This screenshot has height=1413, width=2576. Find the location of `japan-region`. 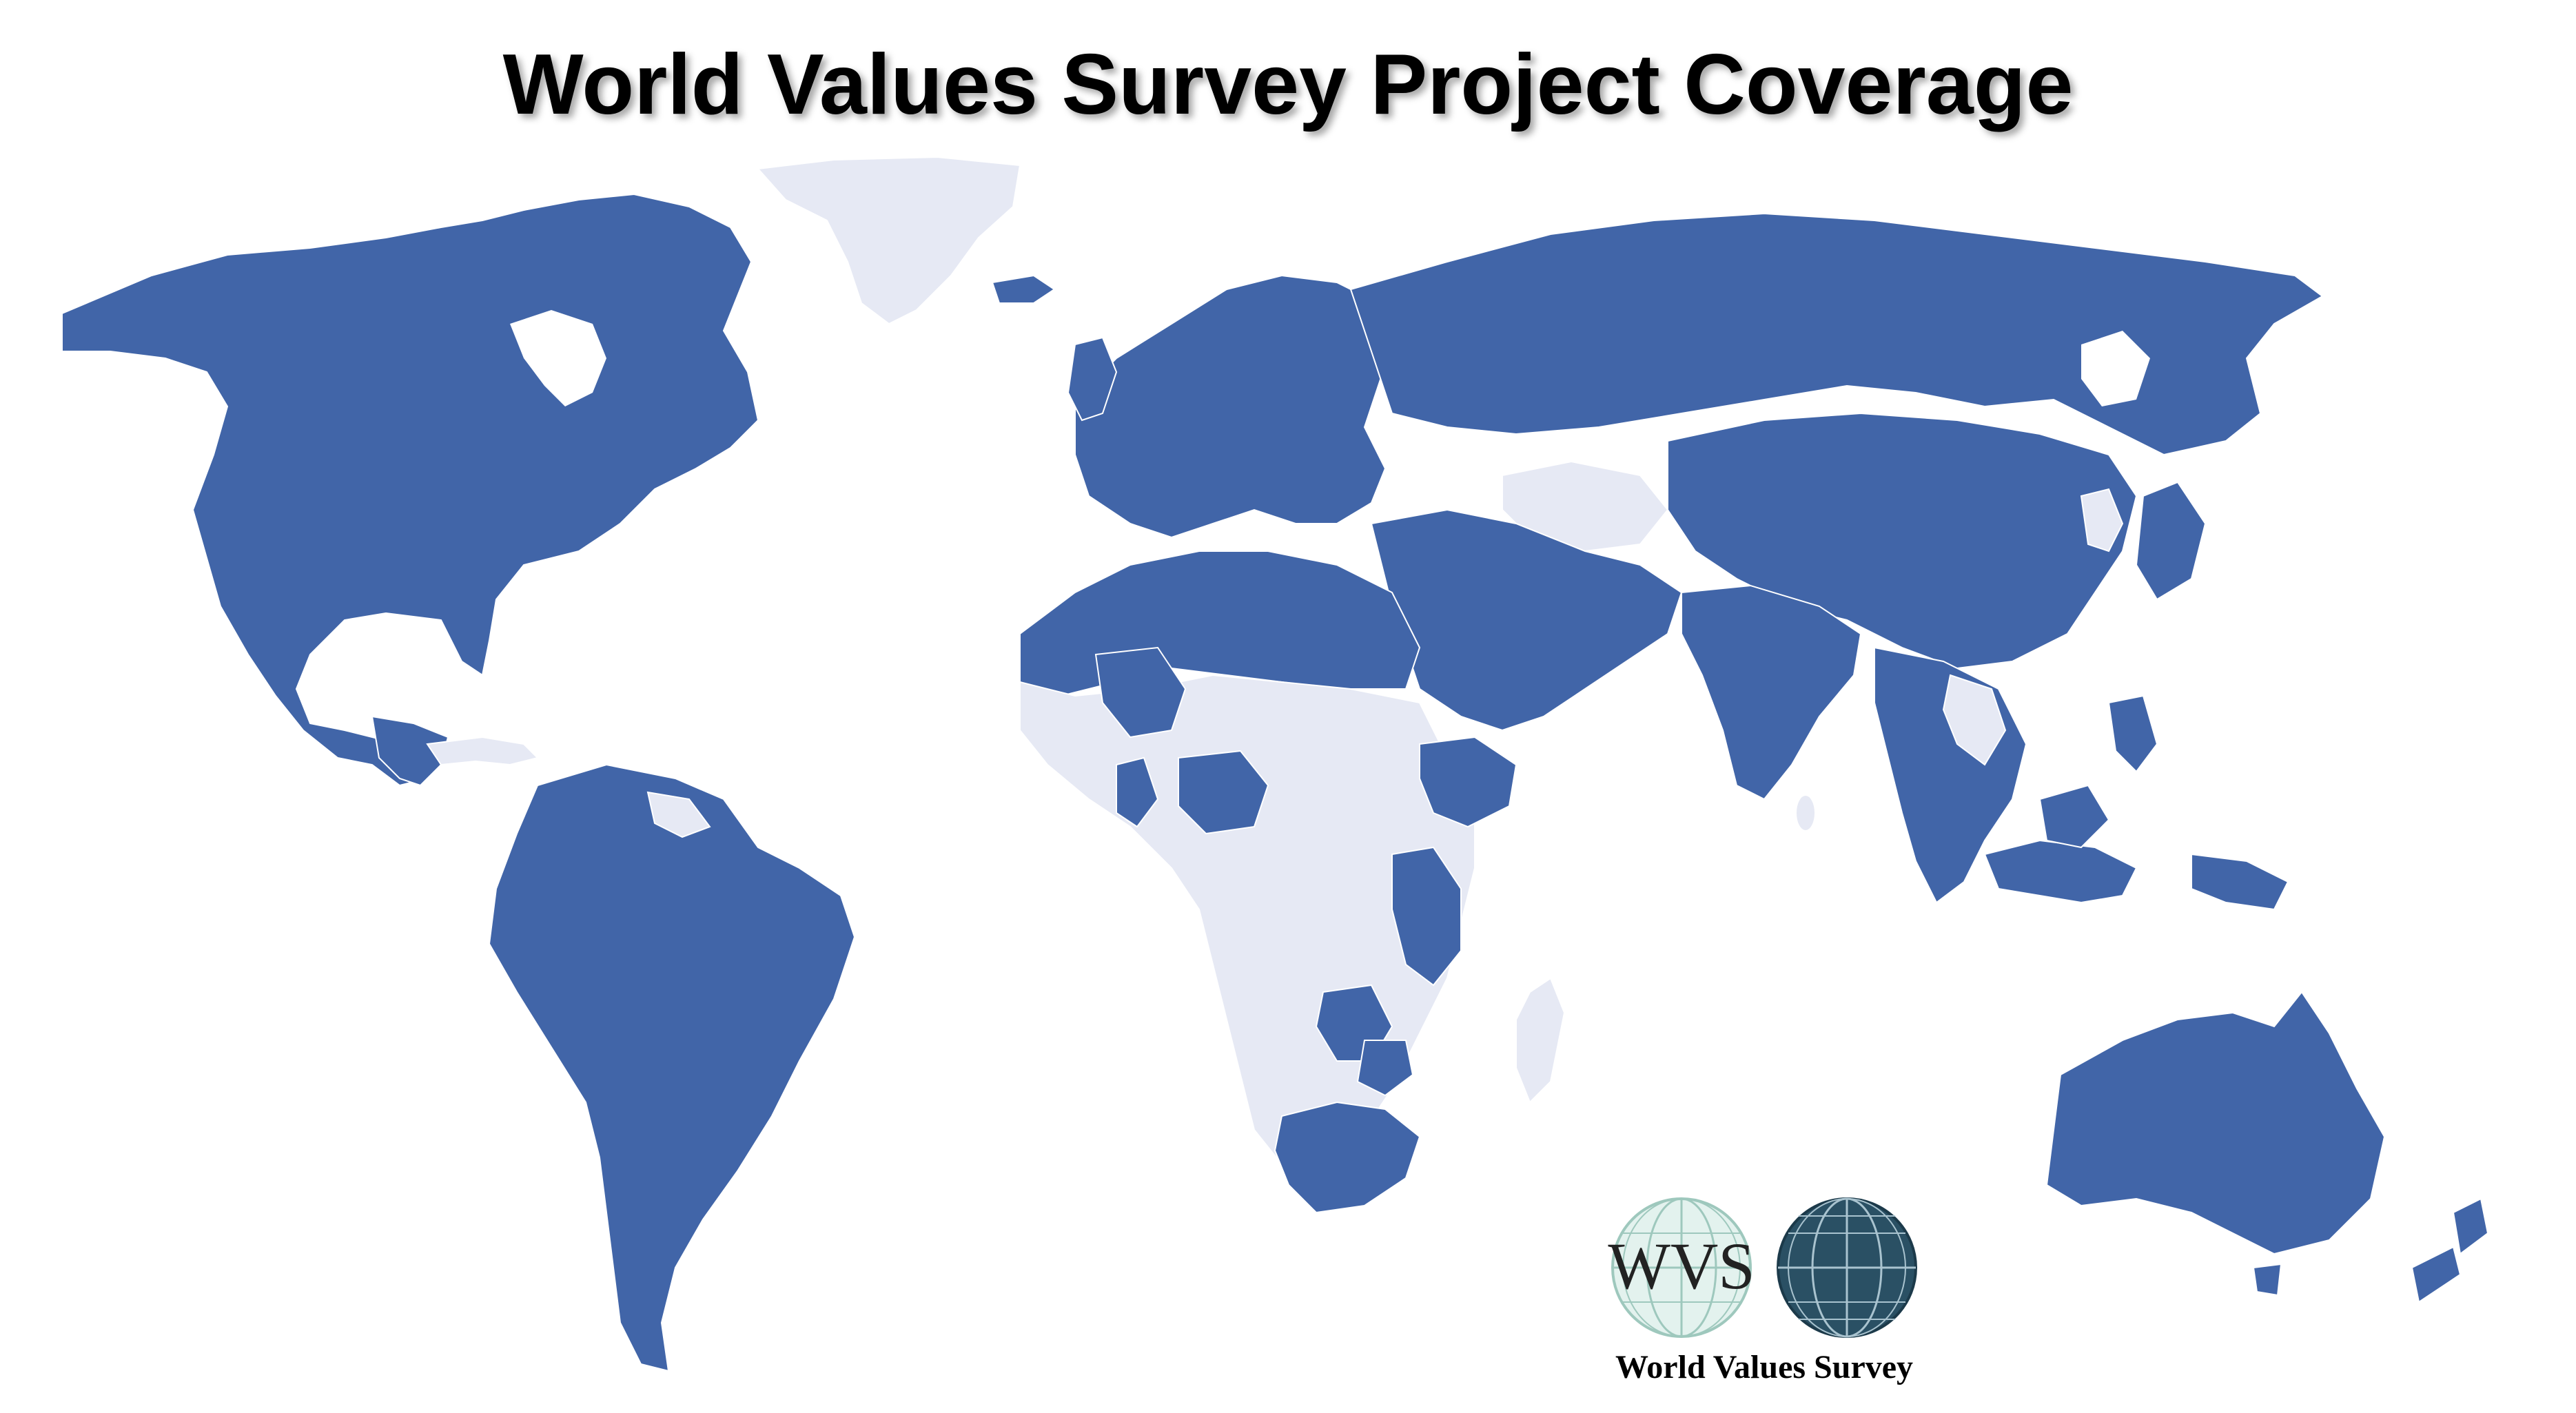

japan-region is located at coordinates (2171, 541).